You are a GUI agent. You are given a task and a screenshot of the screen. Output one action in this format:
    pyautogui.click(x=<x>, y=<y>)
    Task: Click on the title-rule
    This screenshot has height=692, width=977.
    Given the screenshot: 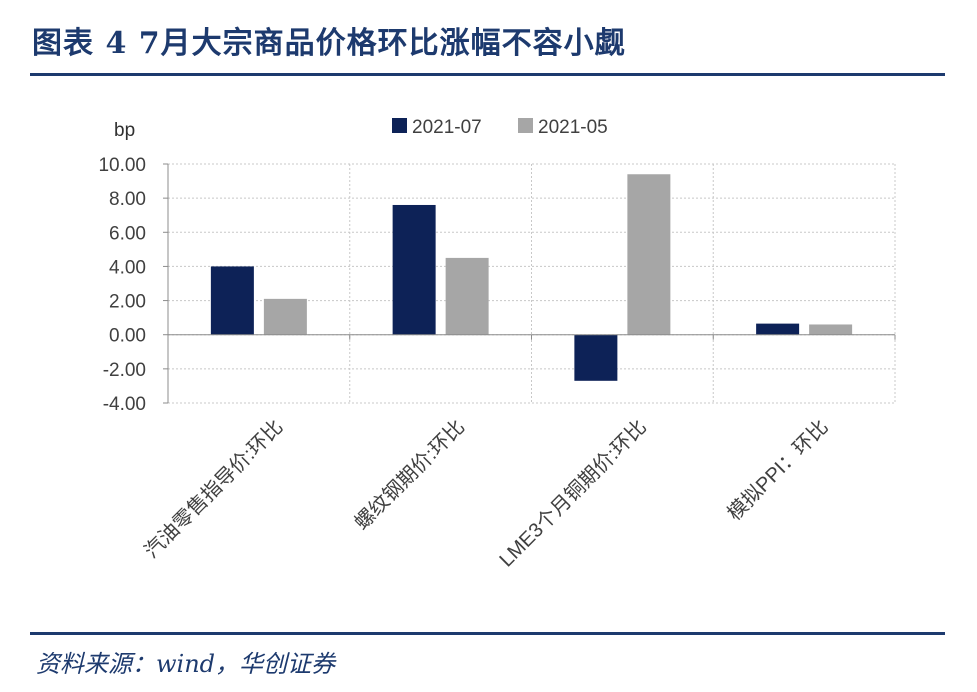 What is the action you would take?
    pyautogui.click(x=487, y=74)
    